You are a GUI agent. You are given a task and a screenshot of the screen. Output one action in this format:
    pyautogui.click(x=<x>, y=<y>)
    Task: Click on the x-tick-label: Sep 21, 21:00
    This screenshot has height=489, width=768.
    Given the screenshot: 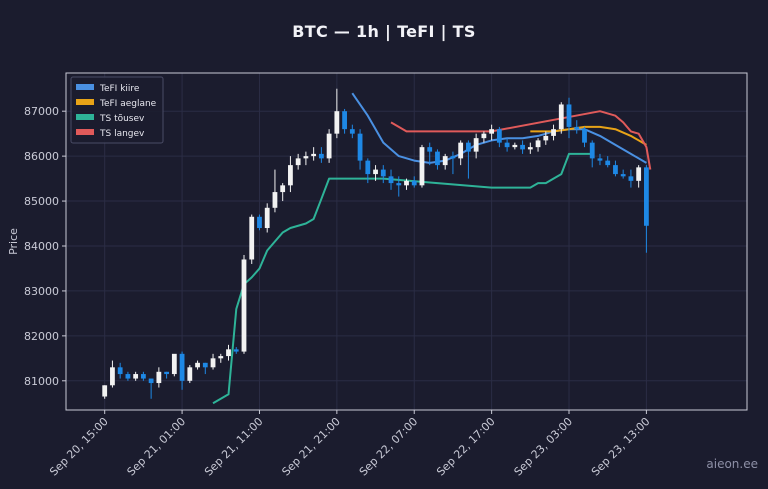 What is the action you would take?
    pyautogui.click(x=311, y=447)
    